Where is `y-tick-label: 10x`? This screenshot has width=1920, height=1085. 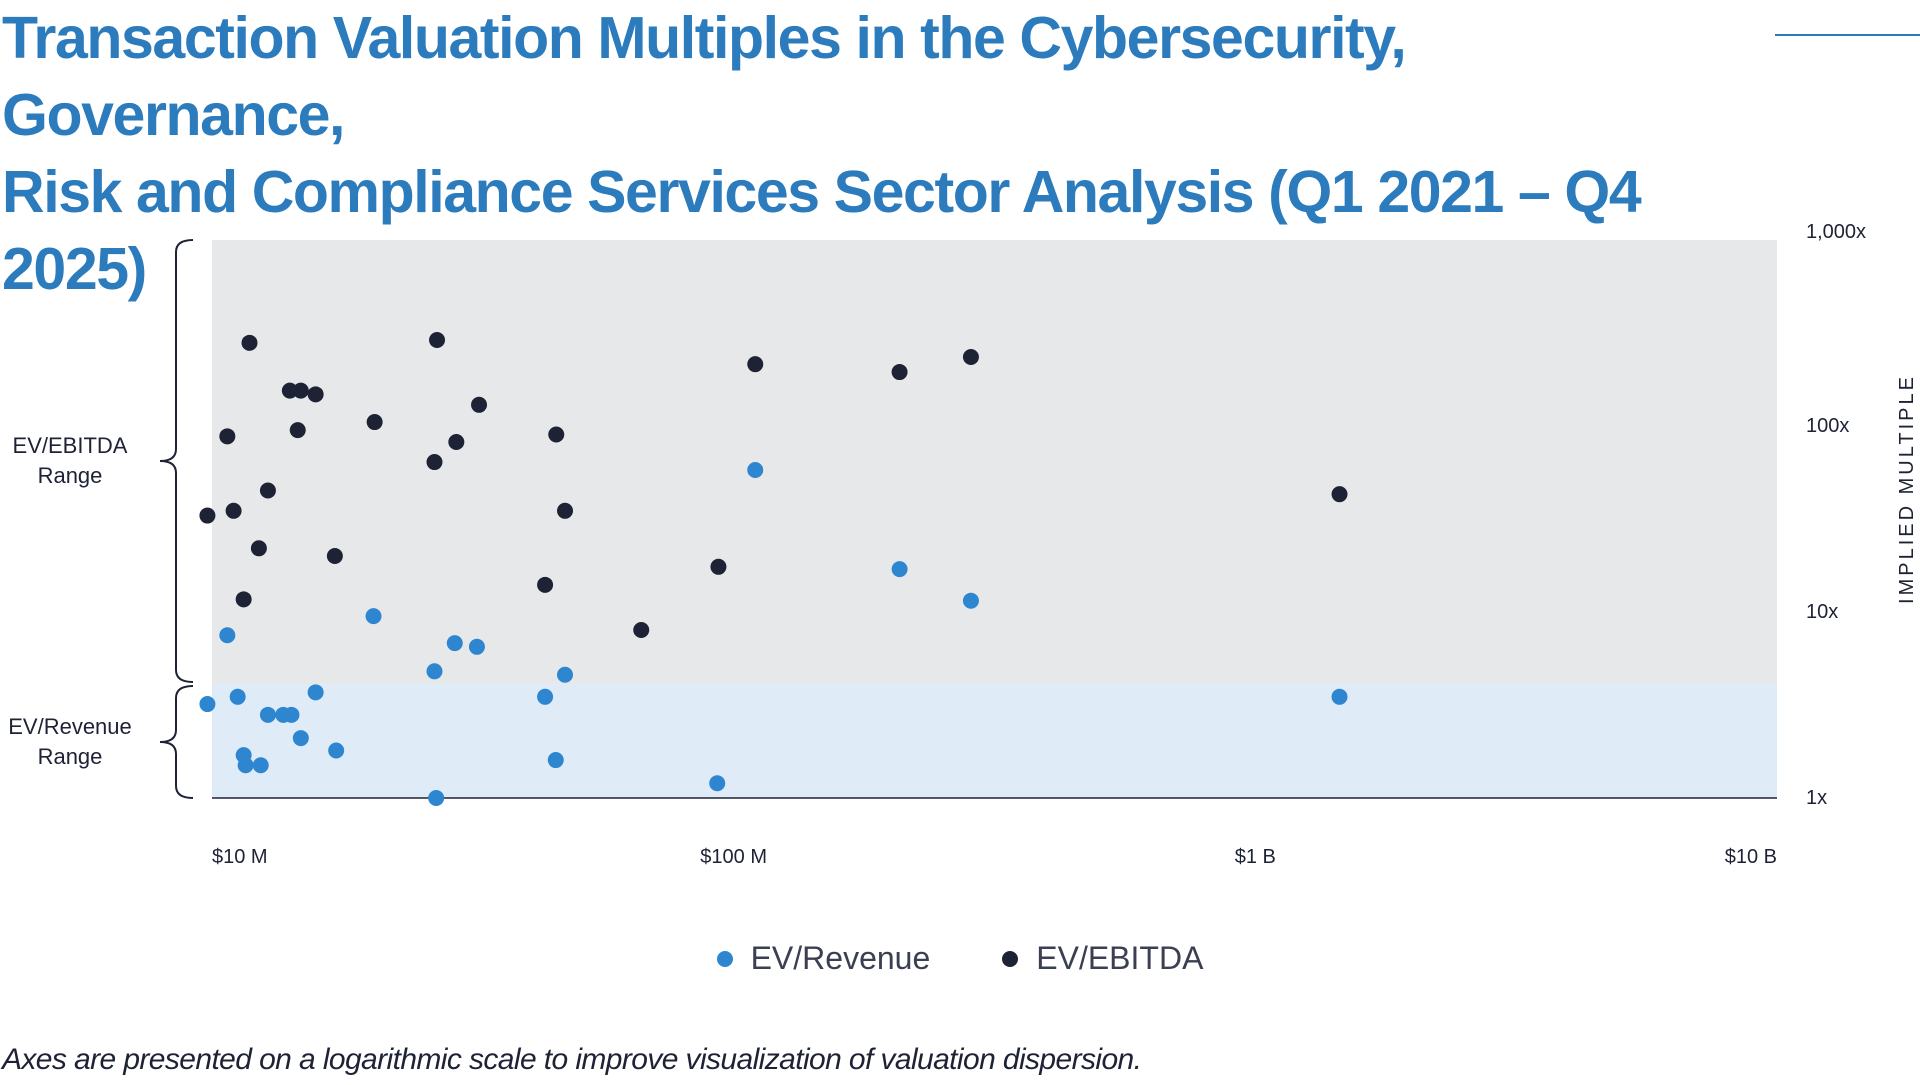 y-tick-label: 10x is located at coordinates (1822, 612).